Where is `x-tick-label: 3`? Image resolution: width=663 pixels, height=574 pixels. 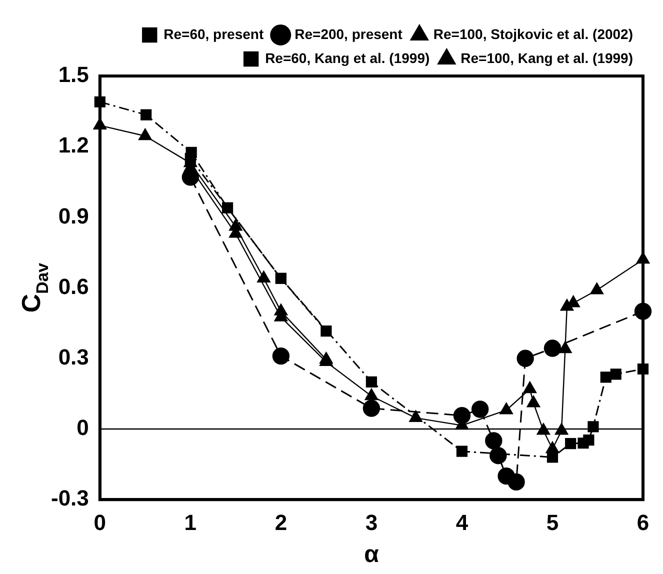 x-tick-label: 3 is located at coordinates (371, 522).